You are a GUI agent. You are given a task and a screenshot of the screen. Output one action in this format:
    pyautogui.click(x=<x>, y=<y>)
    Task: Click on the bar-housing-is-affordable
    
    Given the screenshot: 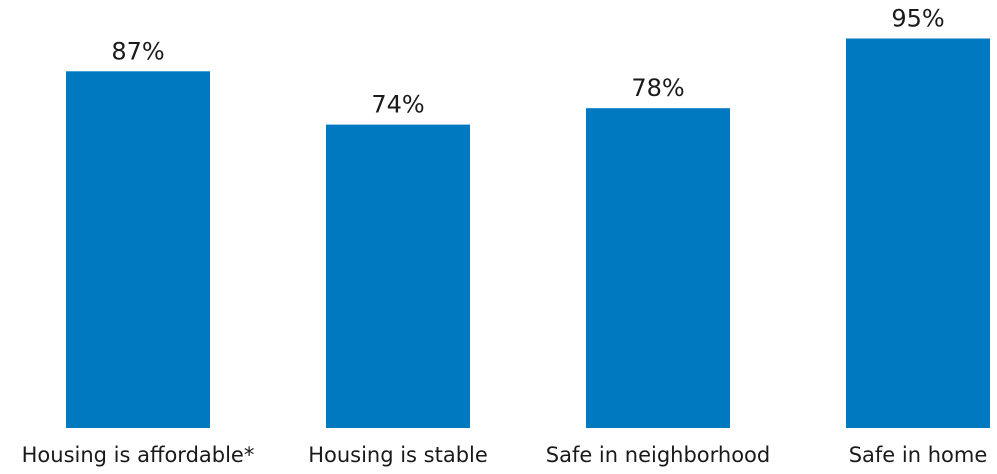 What is the action you would take?
    pyautogui.click(x=138, y=250)
    